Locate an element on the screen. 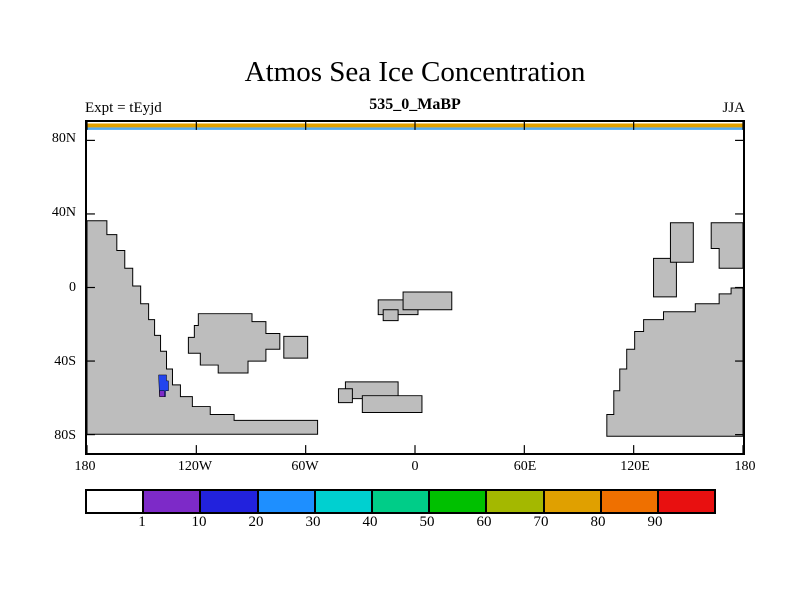  y-axis-tick-label: 40N is located at coordinates (63, 213).